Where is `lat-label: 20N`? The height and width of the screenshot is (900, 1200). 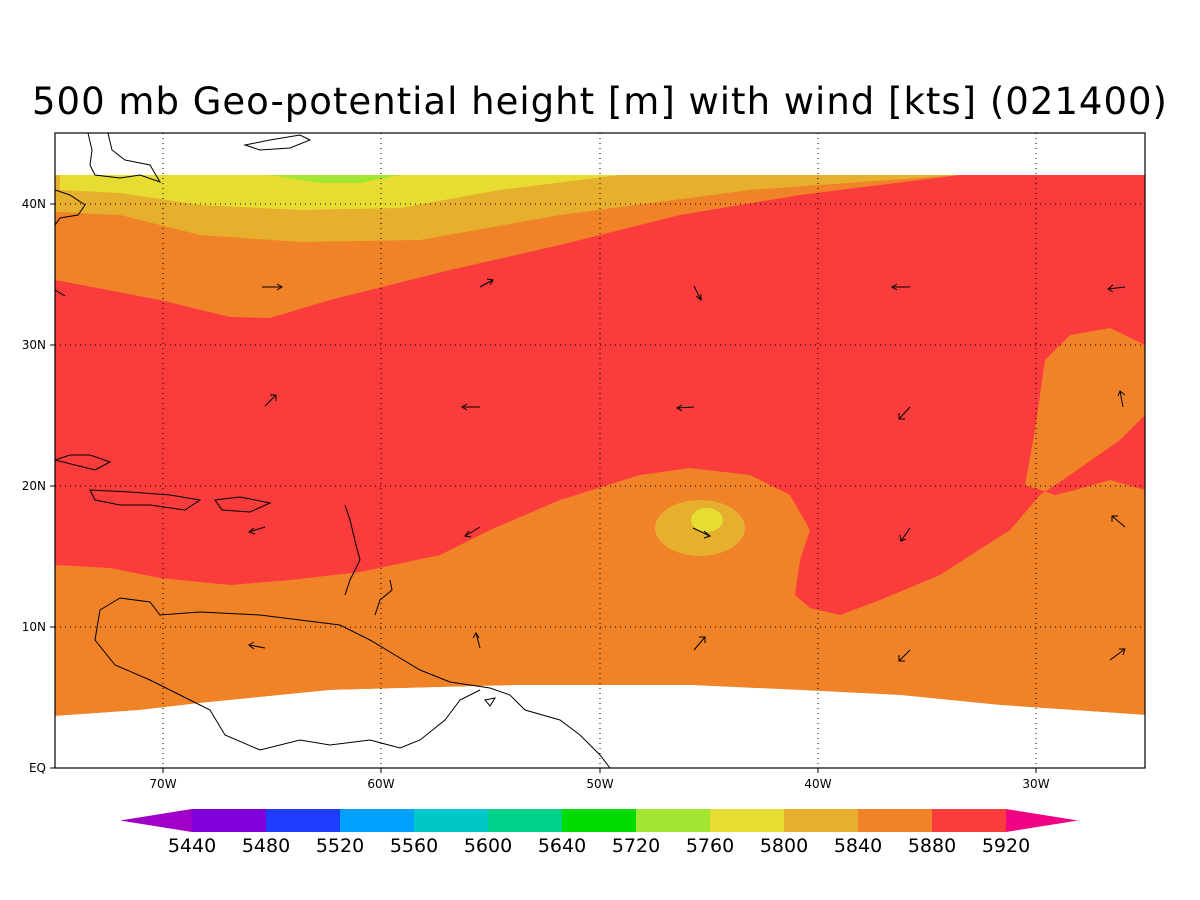 lat-label: 20N is located at coordinates (34, 486).